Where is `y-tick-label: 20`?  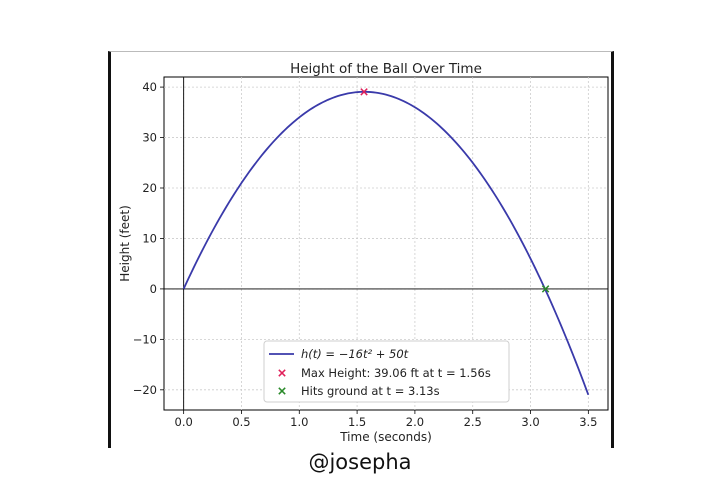
y-tick-label: 20 is located at coordinates (149, 188).